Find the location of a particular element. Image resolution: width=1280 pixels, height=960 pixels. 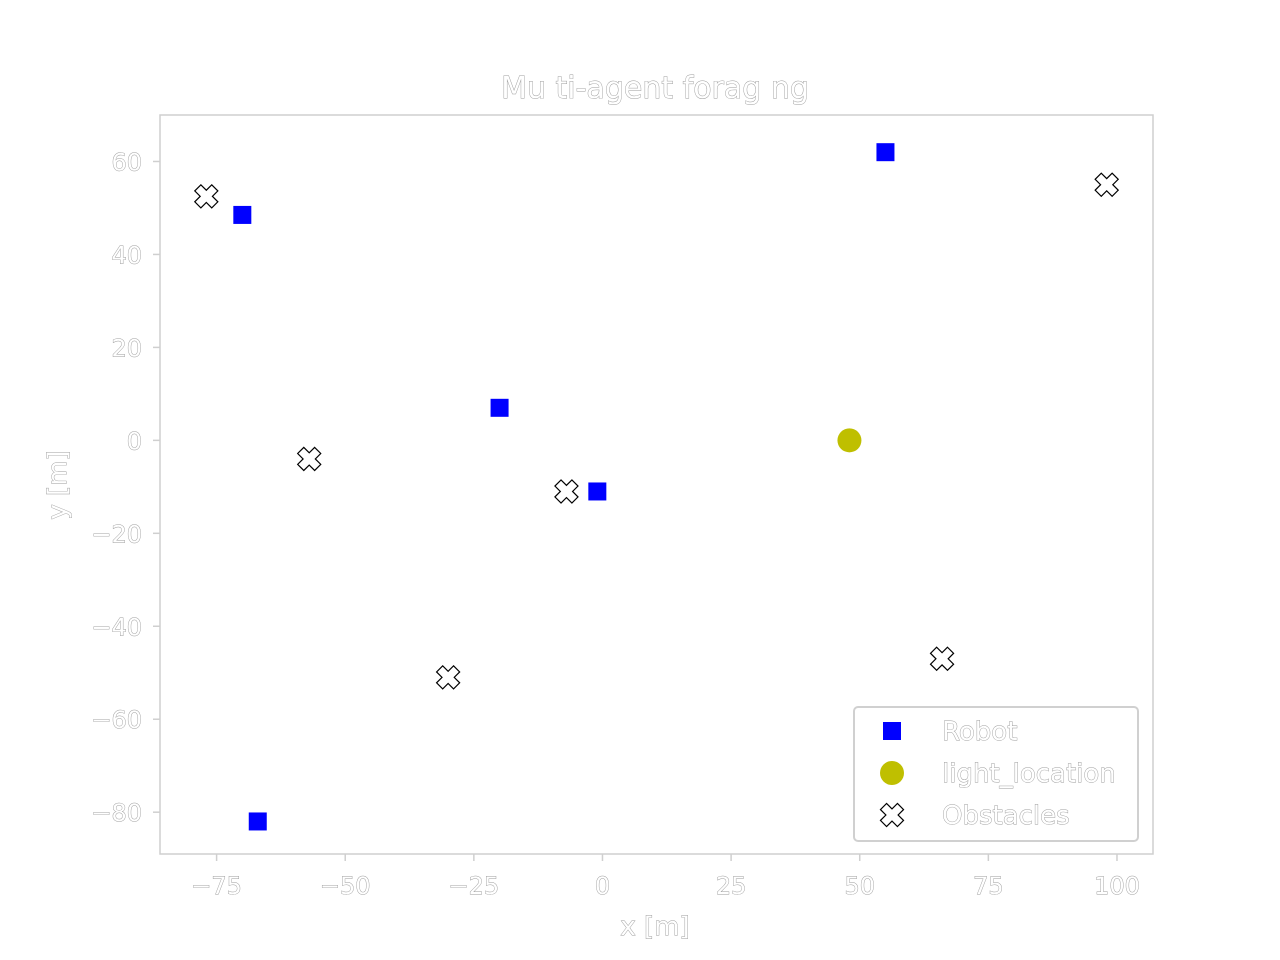

legend: Robot light_location Obstacles is located at coordinates (996, 774).